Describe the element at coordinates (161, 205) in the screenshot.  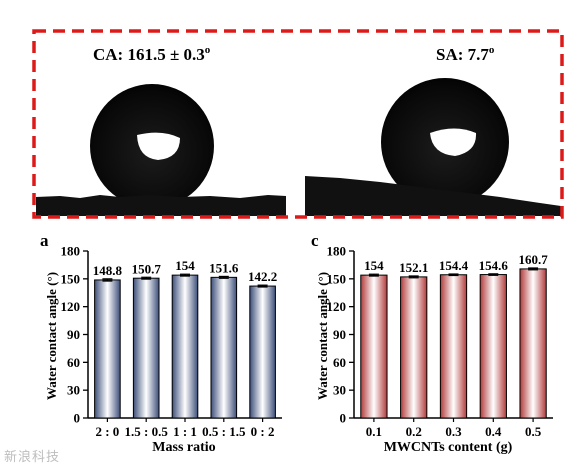
I see `substrate-surface` at that location.